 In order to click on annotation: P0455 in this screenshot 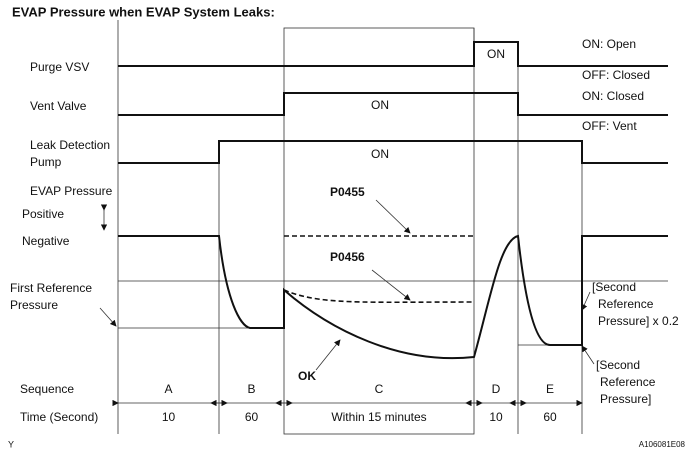, I will do `click(347, 192)`.